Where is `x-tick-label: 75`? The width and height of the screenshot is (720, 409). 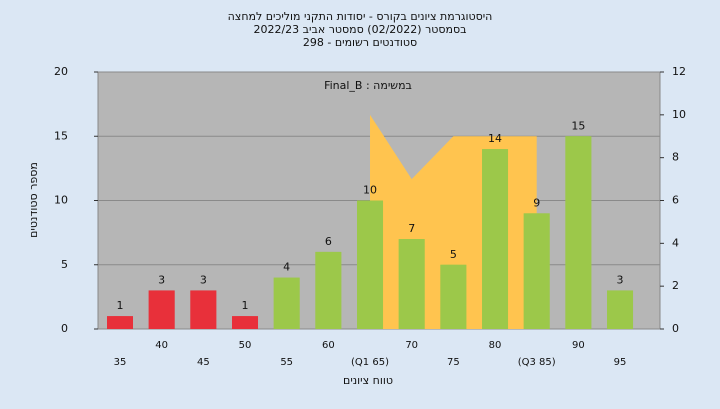
x-tick-label: 75 is located at coordinates (453, 362).